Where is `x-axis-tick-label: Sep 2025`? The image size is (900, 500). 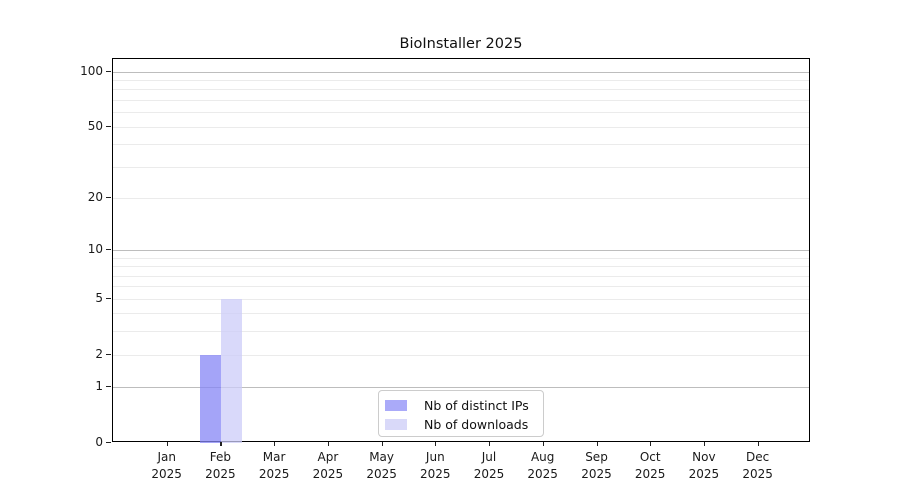
x-axis-tick-label: Sep 2025 is located at coordinates (597, 466).